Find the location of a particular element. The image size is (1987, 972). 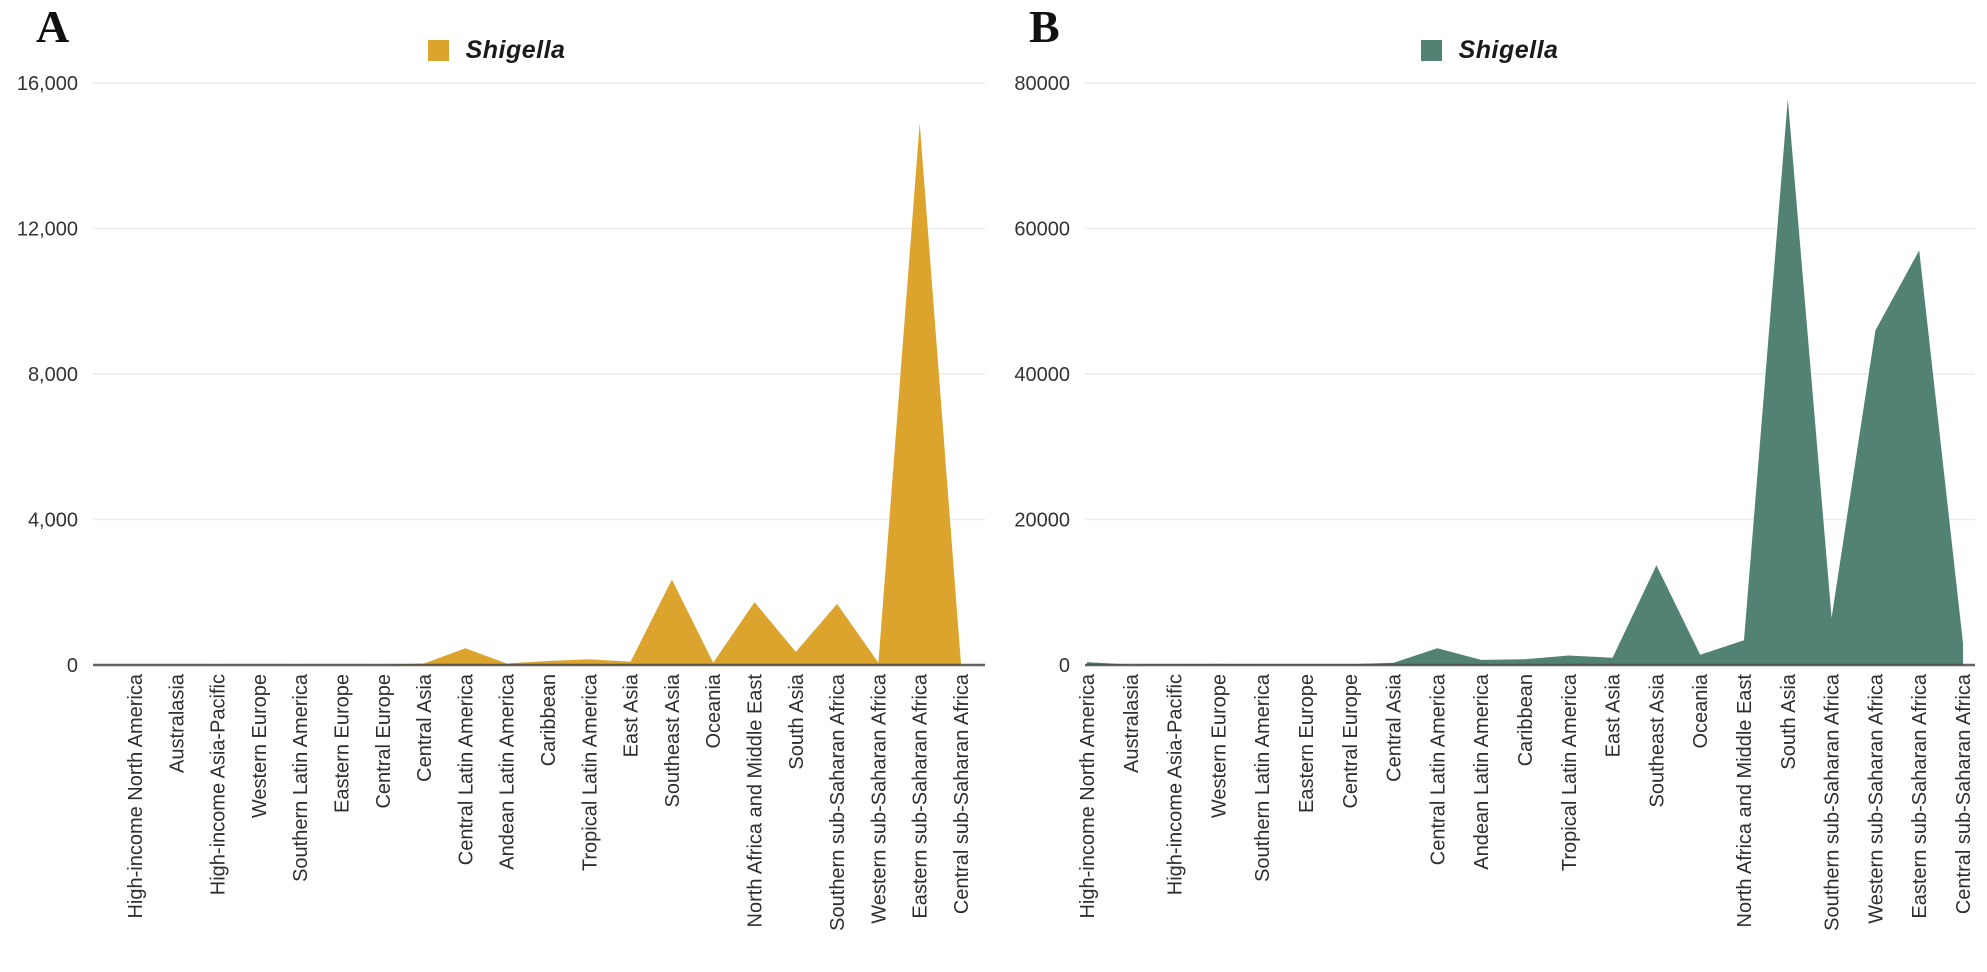

y-tick-label: 60000 is located at coordinates (1042, 230).